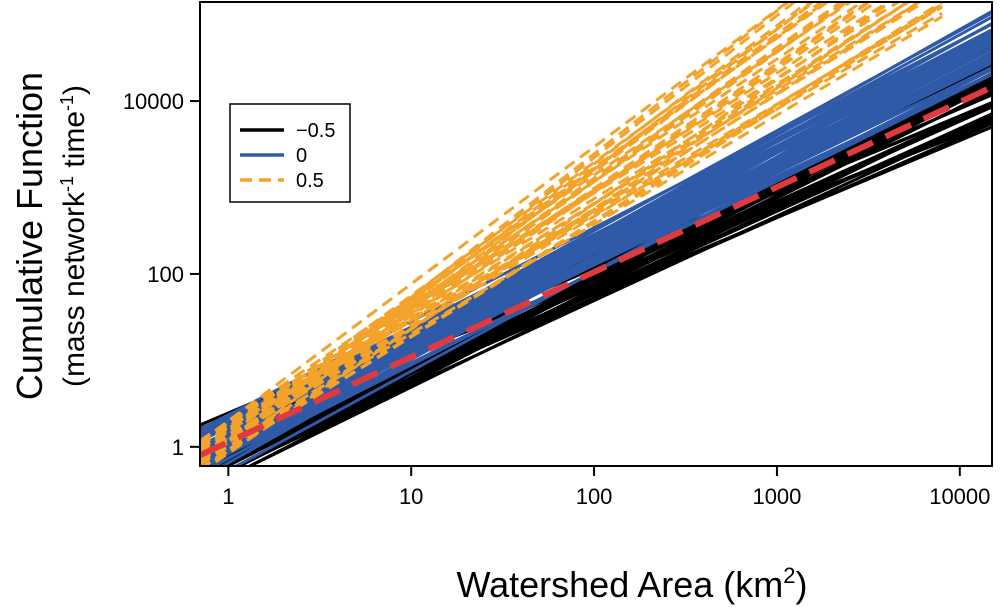 The height and width of the screenshot is (608, 1000). I want to click on legend: −0.5 0 0.5, so click(290, 153).